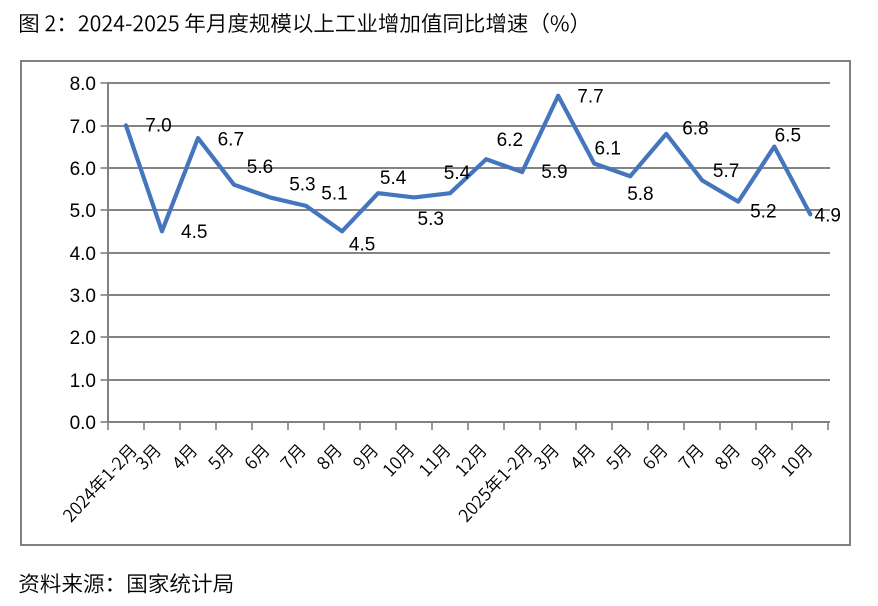 The image size is (878, 606). I want to click on svg-text: 5.8, so click(640, 194).